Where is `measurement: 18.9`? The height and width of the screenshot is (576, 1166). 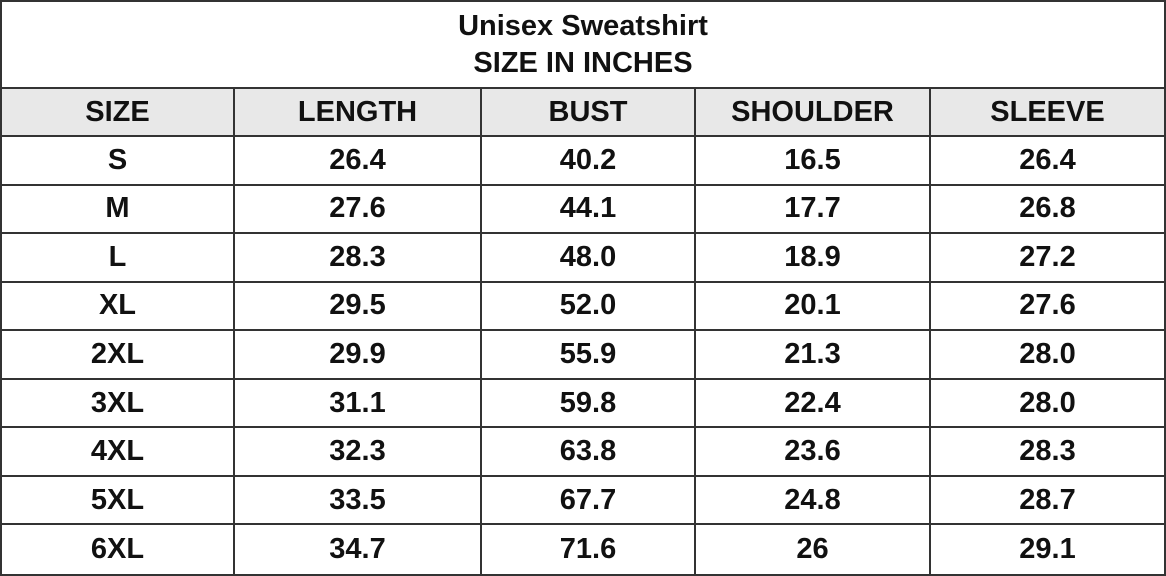 measurement: 18.9 is located at coordinates (813, 258).